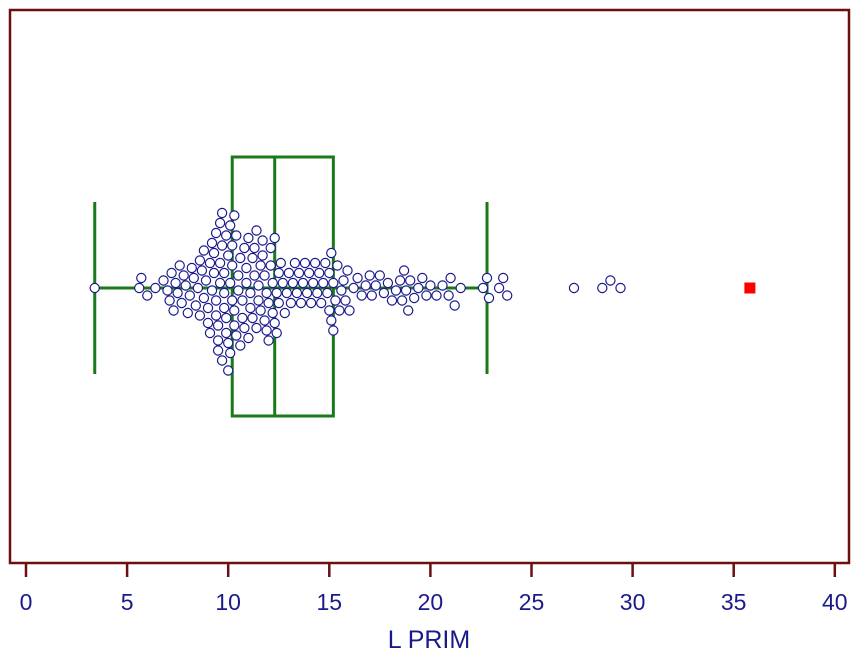  What do you see at coordinates (532, 602) in the screenshot?
I see `x-tick-label: 25` at bounding box center [532, 602].